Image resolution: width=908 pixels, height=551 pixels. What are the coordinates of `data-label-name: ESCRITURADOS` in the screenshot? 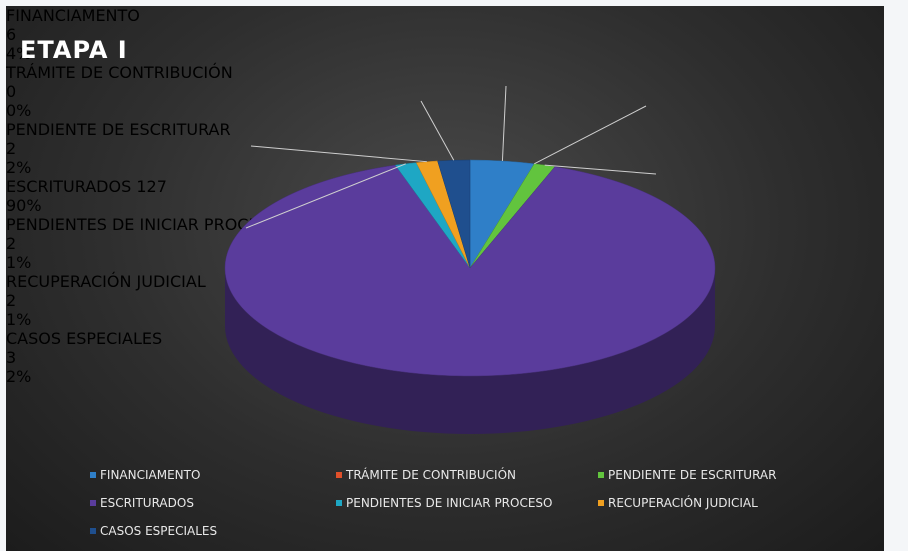 It's located at (69, 186).